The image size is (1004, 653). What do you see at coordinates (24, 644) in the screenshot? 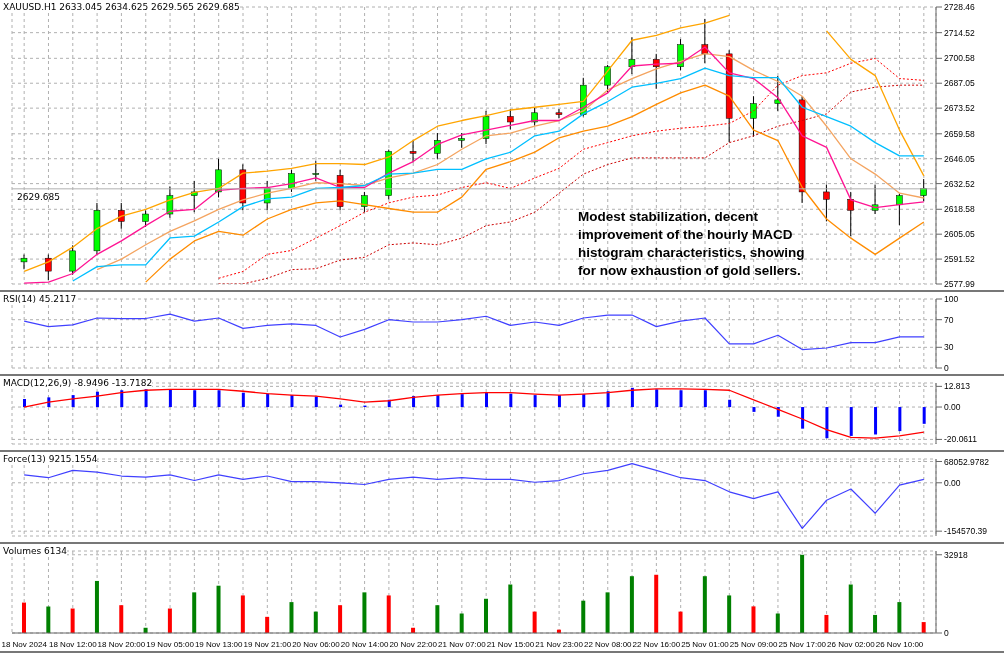
I see `x-tick-label: 18 Nov 2024` at bounding box center [24, 644].